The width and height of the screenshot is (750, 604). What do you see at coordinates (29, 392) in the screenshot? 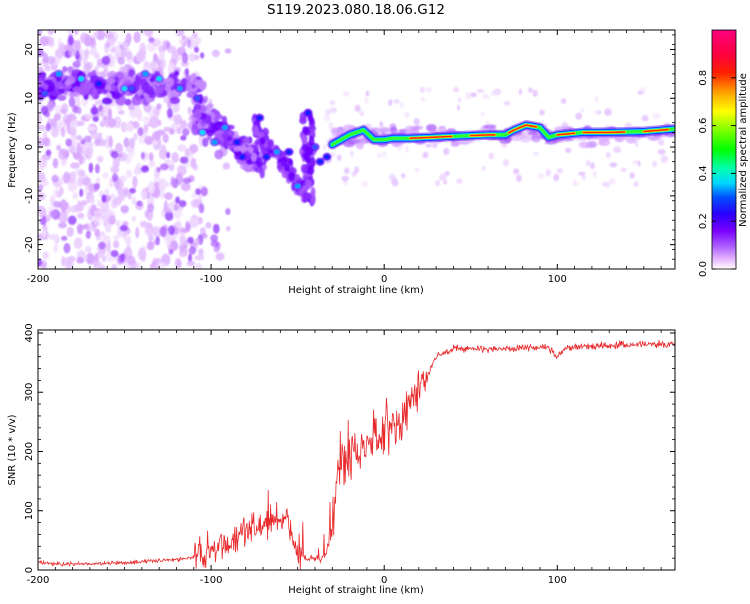
I see `snr-ytick-label: 300` at bounding box center [29, 392].